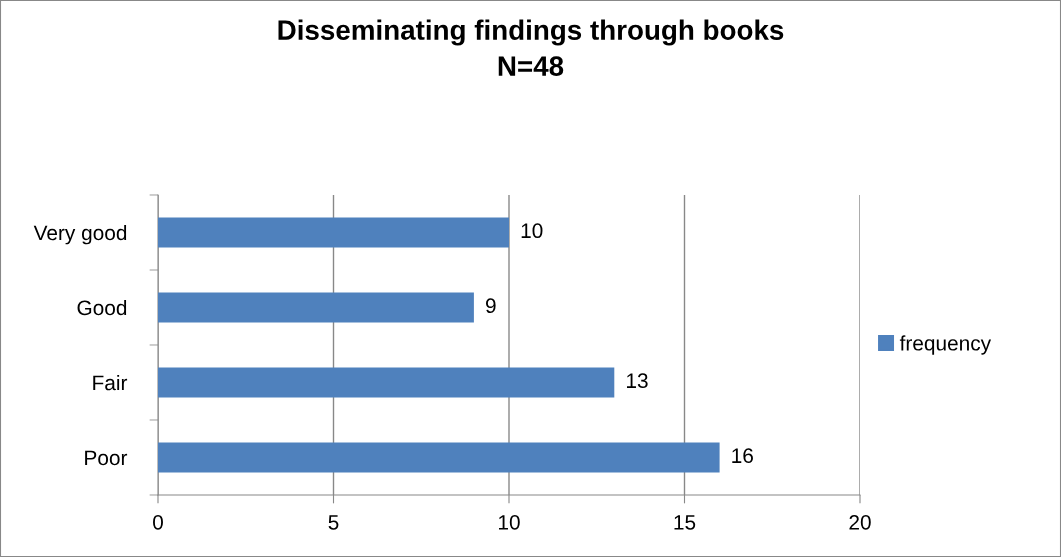 Image resolution: width=1061 pixels, height=557 pixels. Describe the element at coordinates (685, 522) in the screenshot. I see `x-tick-label: 15` at that location.